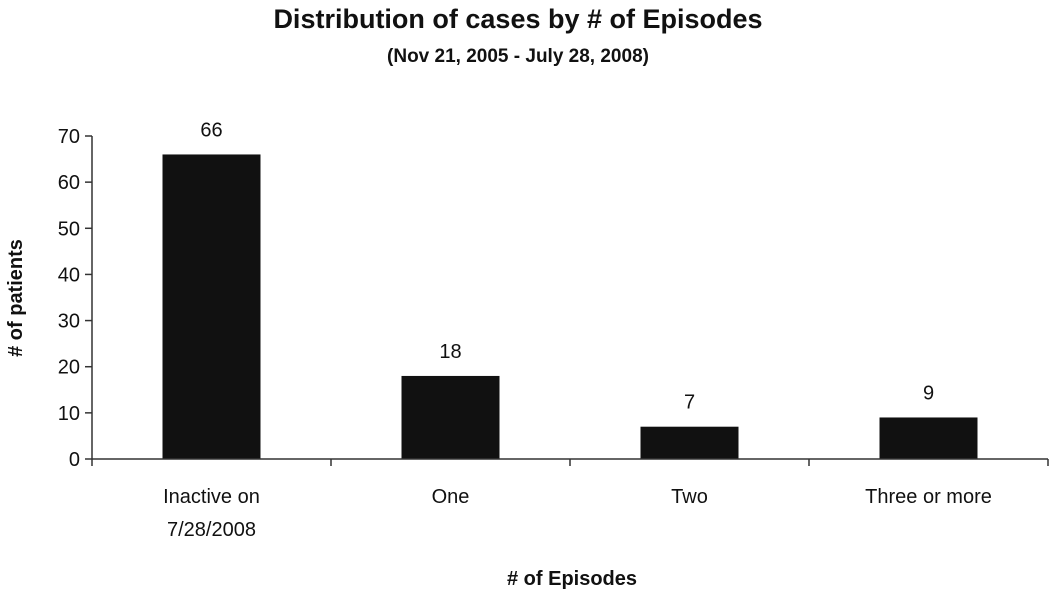 The image size is (1050, 593). I want to click on data-label: 7, so click(689, 403).